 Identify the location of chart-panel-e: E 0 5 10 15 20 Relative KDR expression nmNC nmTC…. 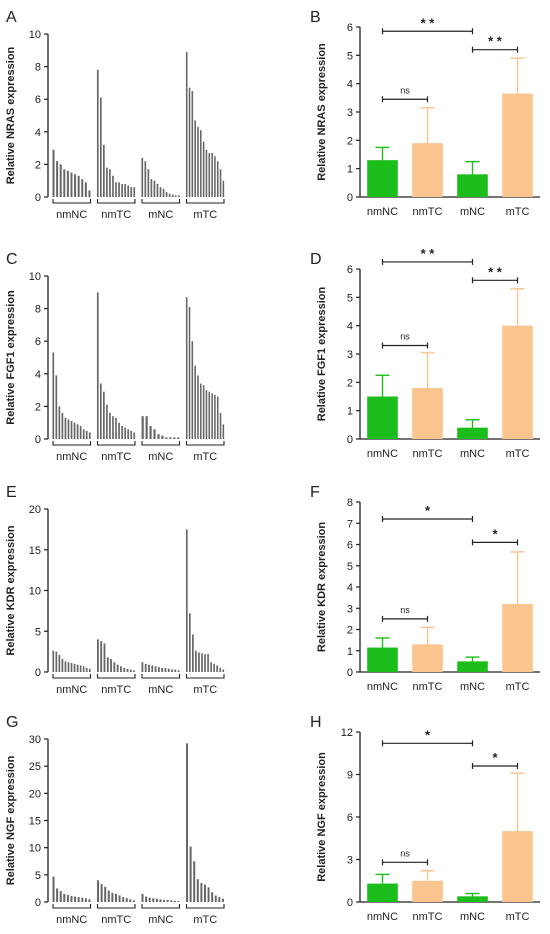
(115, 590).